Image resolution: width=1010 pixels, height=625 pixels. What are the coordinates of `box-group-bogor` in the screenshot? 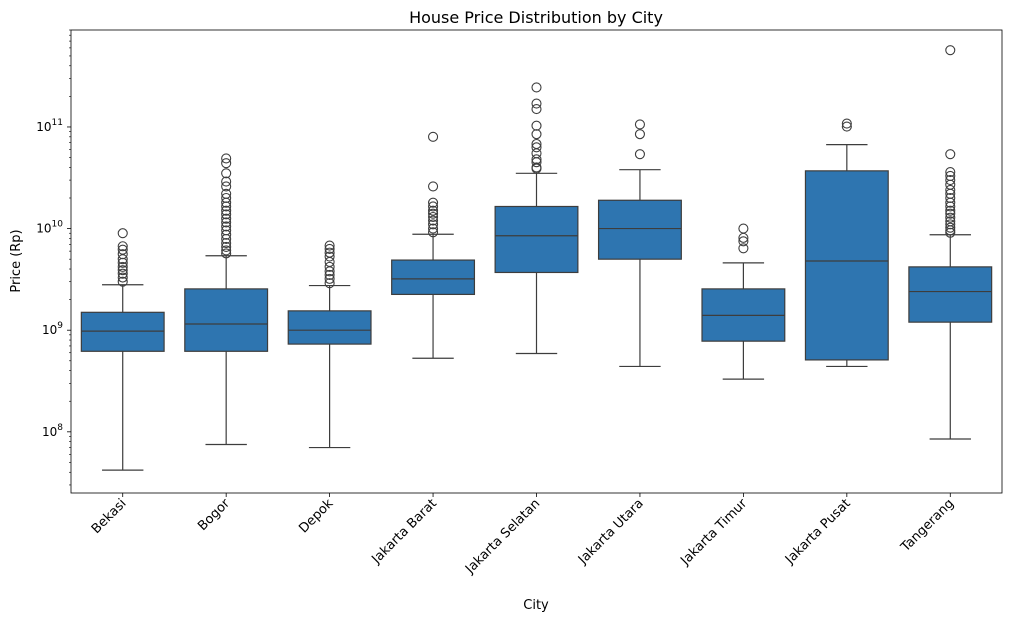 It's located at (226, 299).